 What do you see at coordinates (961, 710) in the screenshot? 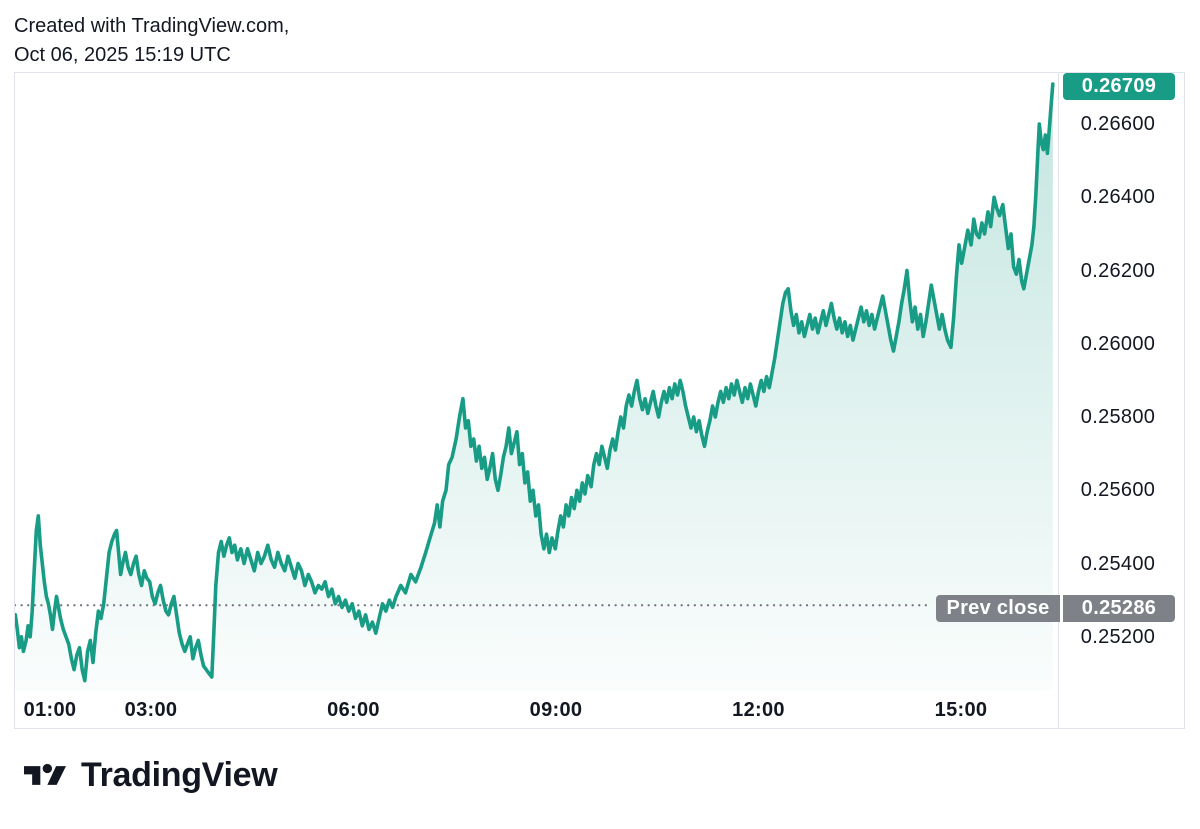
I see `x-axis-label: 15:00` at bounding box center [961, 710].